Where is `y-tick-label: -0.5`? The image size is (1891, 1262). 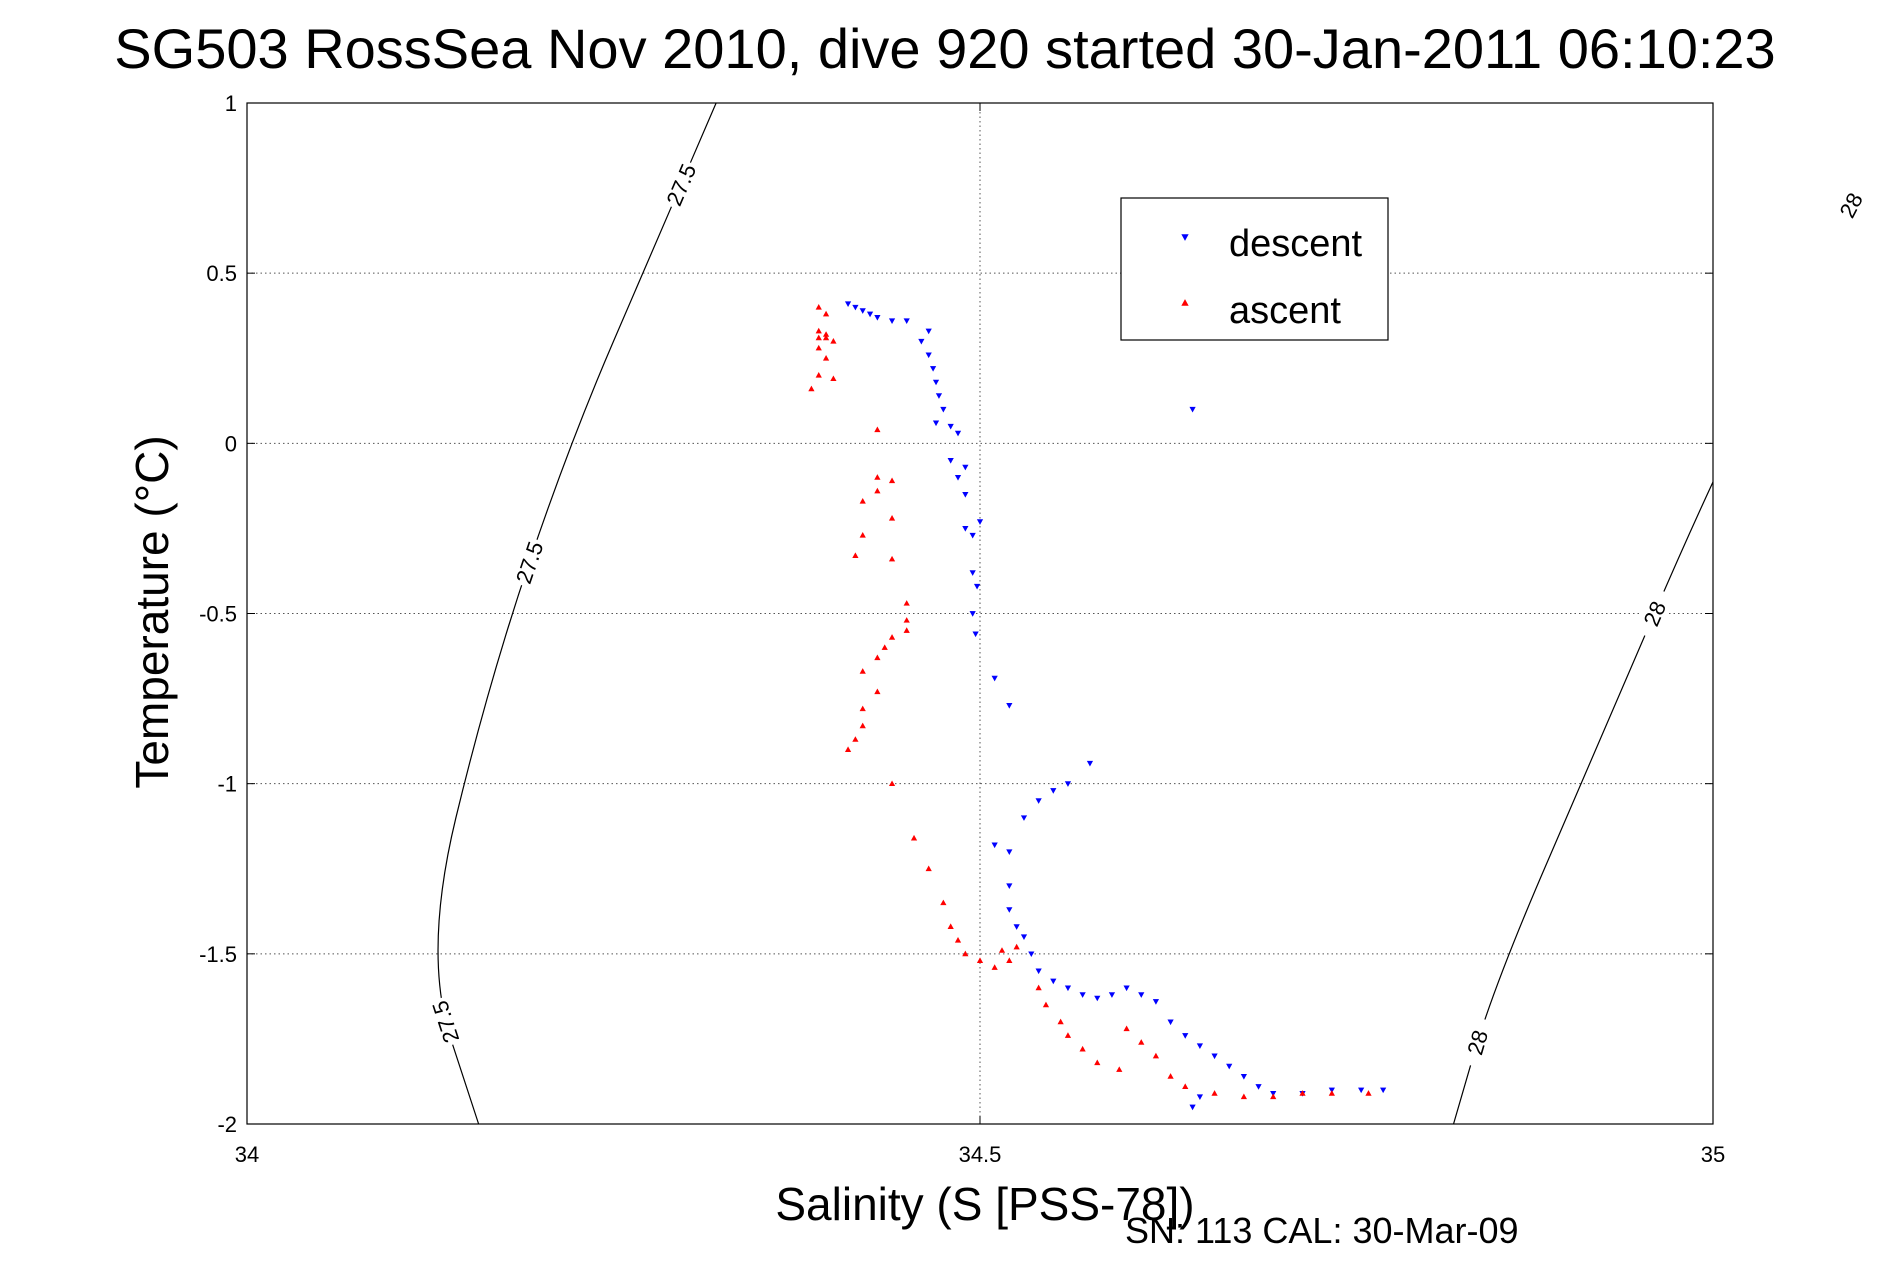
y-tick-label: -0.5 is located at coordinates (218, 614).